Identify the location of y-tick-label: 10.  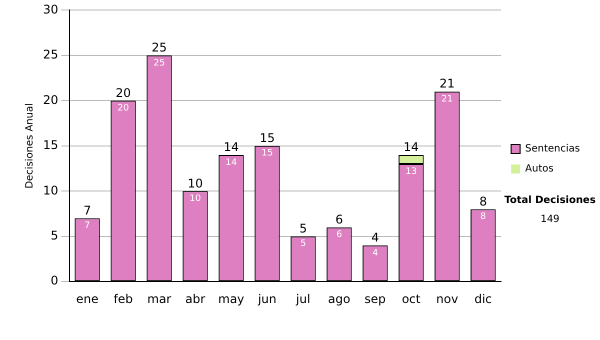
(50, 190).